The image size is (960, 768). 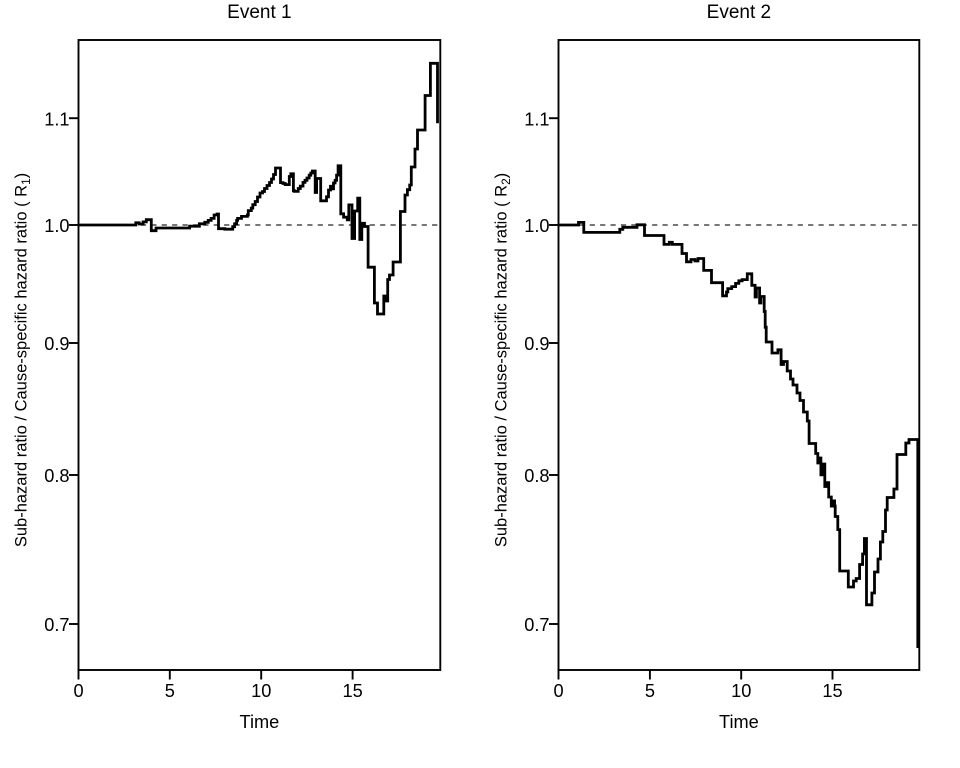 What do you see at coordinates (739, 12) in the screenshot?
I see `svg-text: Event 2` at bounding box center [739, 12].